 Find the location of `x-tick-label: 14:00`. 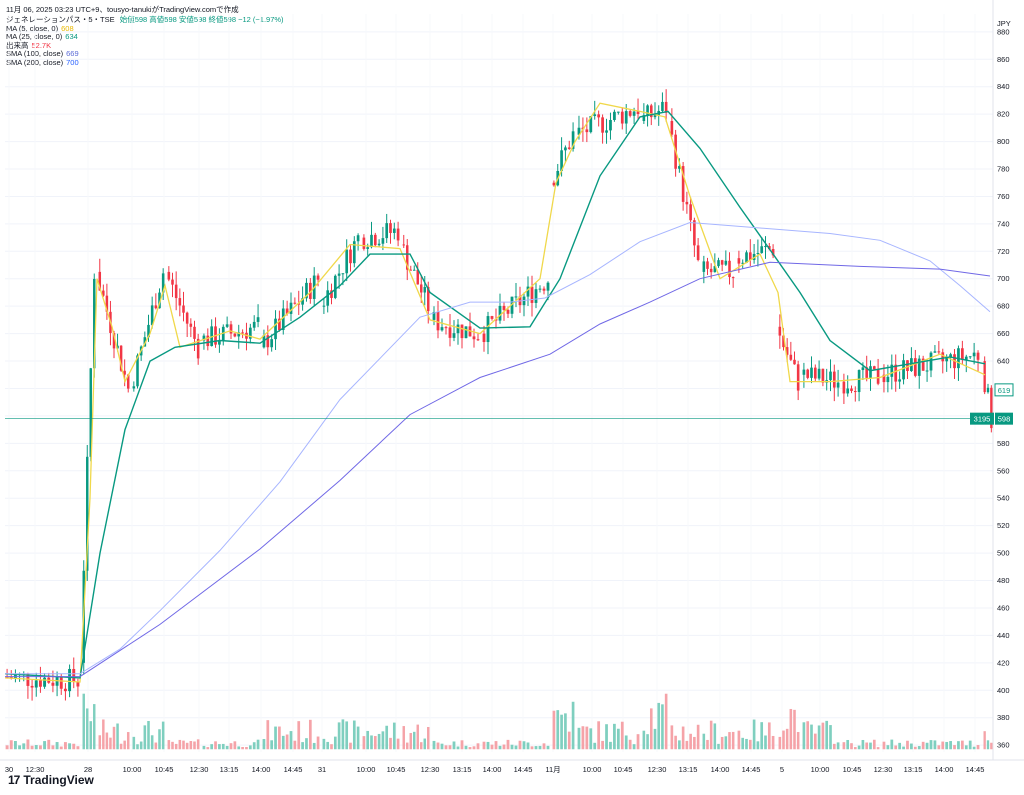

x-tick-label: 14:00 is located at coordinates (944, 769).